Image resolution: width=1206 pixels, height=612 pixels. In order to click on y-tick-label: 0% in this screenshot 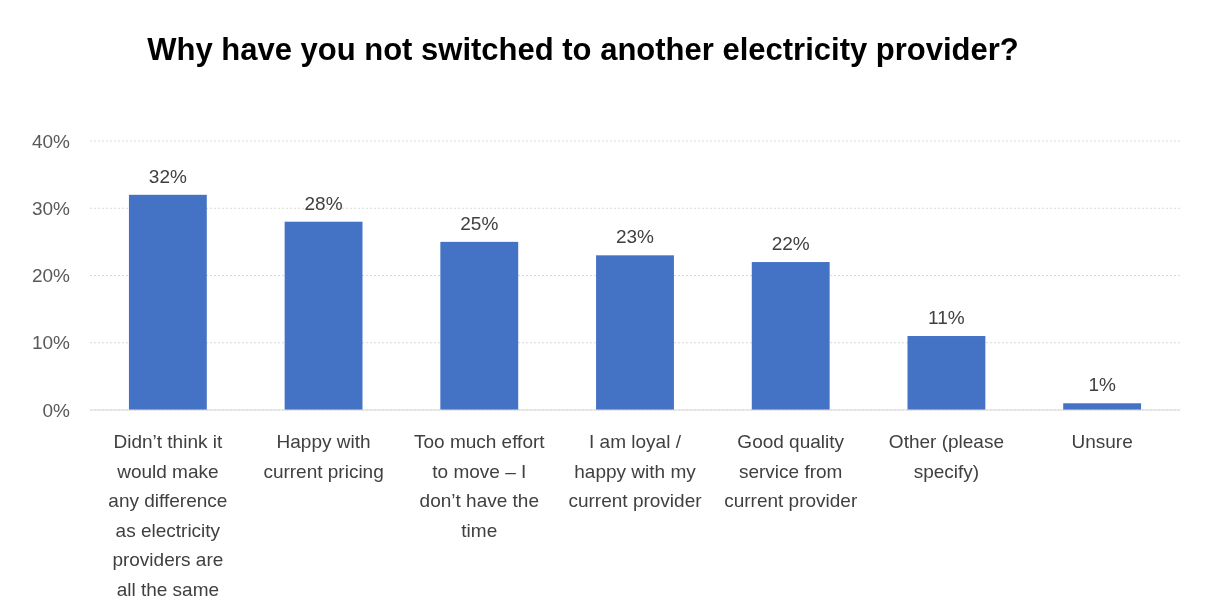, I will do `click(56, 410)`.